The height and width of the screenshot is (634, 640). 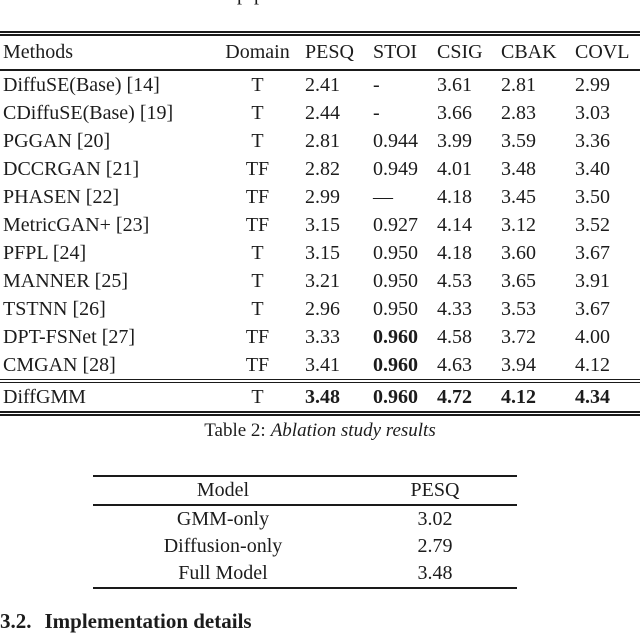 I want to click on cell-pesq: 2.99, so click(x=322, y=197).